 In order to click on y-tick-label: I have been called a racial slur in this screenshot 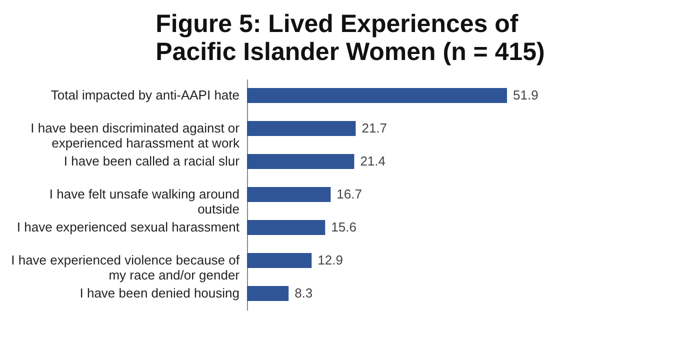, I will do `click(152, 161)`.